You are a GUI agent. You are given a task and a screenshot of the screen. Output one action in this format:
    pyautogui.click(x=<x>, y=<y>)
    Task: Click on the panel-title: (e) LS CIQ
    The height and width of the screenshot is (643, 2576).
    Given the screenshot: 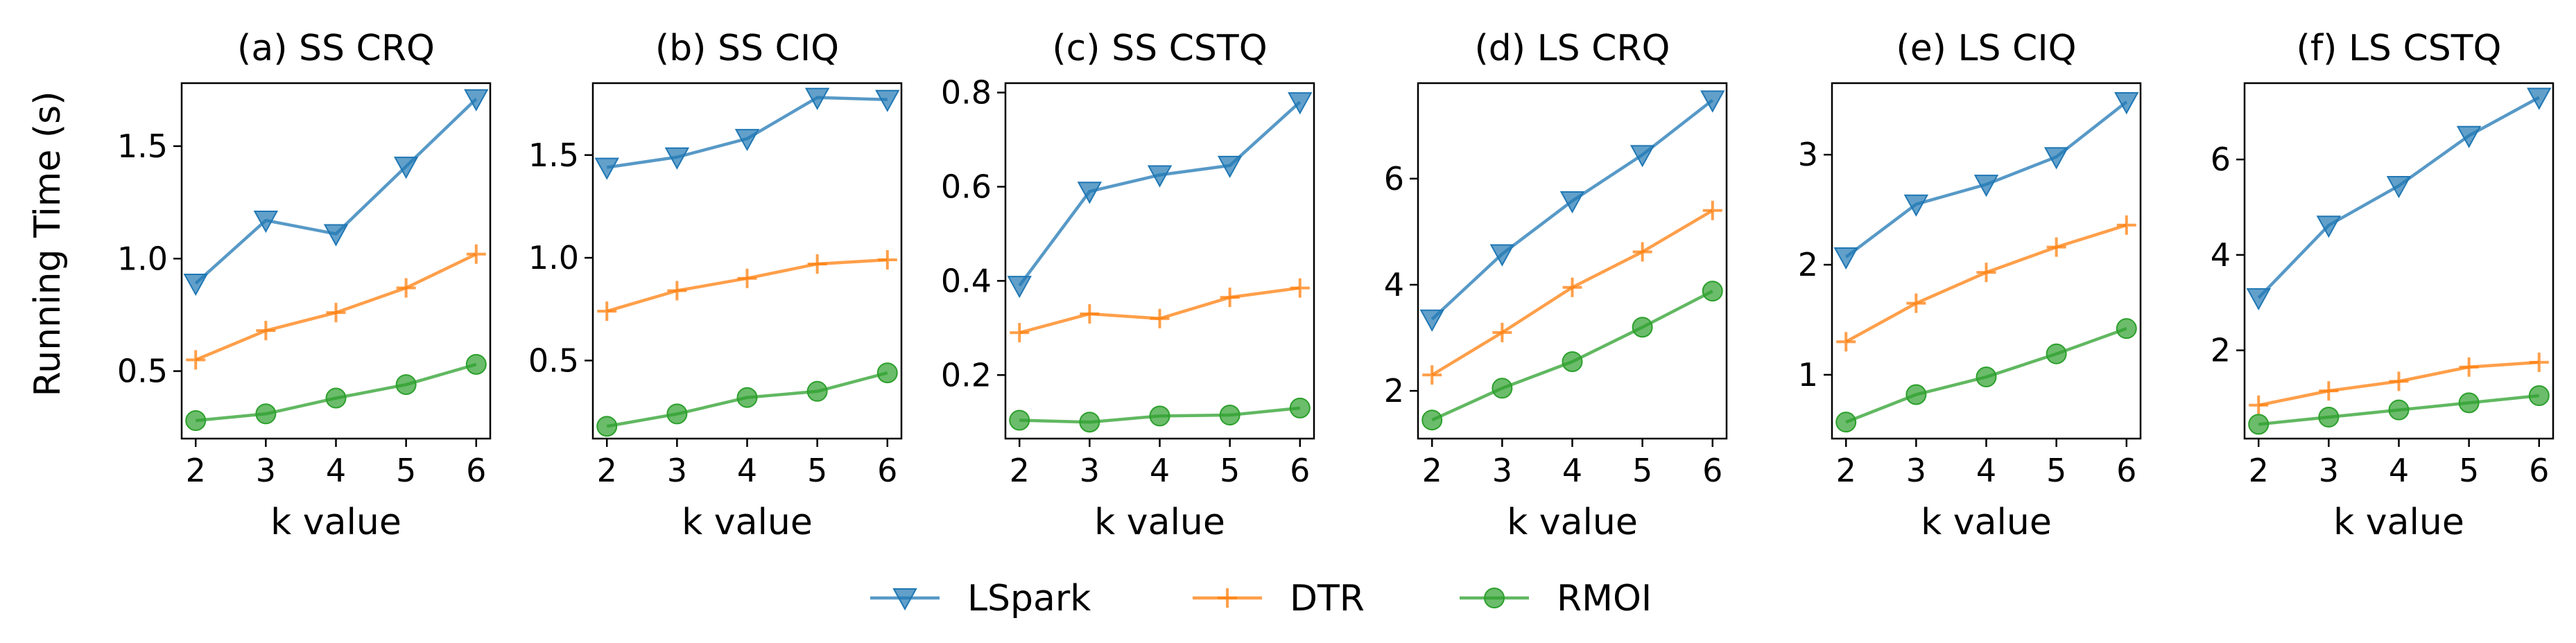 What is the action you would take?
    pyautogui.click(x=1986, y=48)
    